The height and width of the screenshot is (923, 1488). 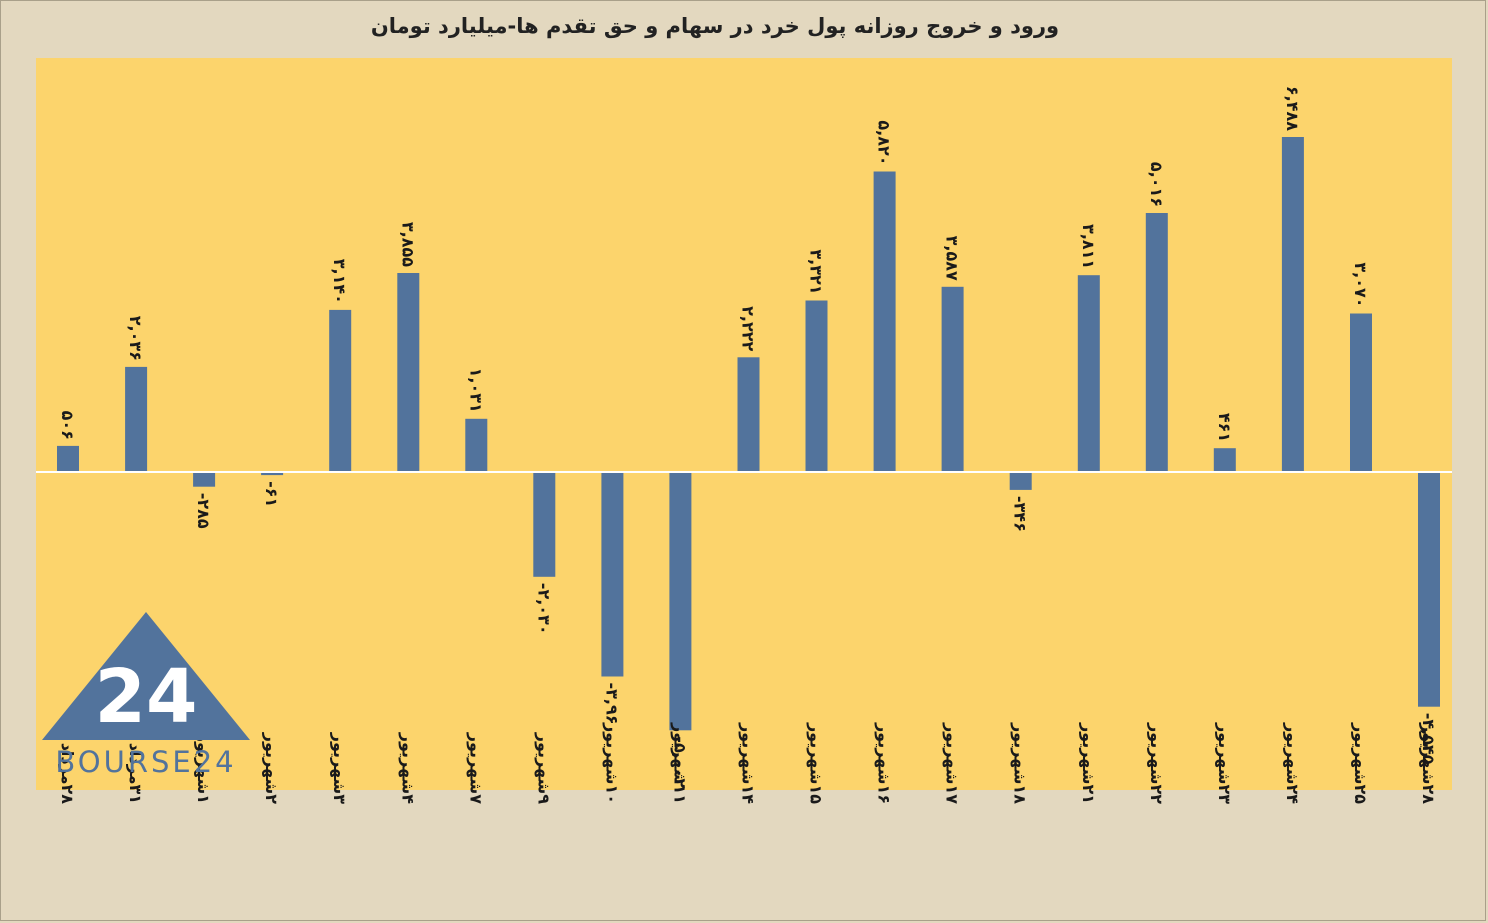 What do you see at coordinates (816, 763) in the screenshot?
I see `x-tick-label-12: ۱۵شهریور` at bounding box center [816, 763].